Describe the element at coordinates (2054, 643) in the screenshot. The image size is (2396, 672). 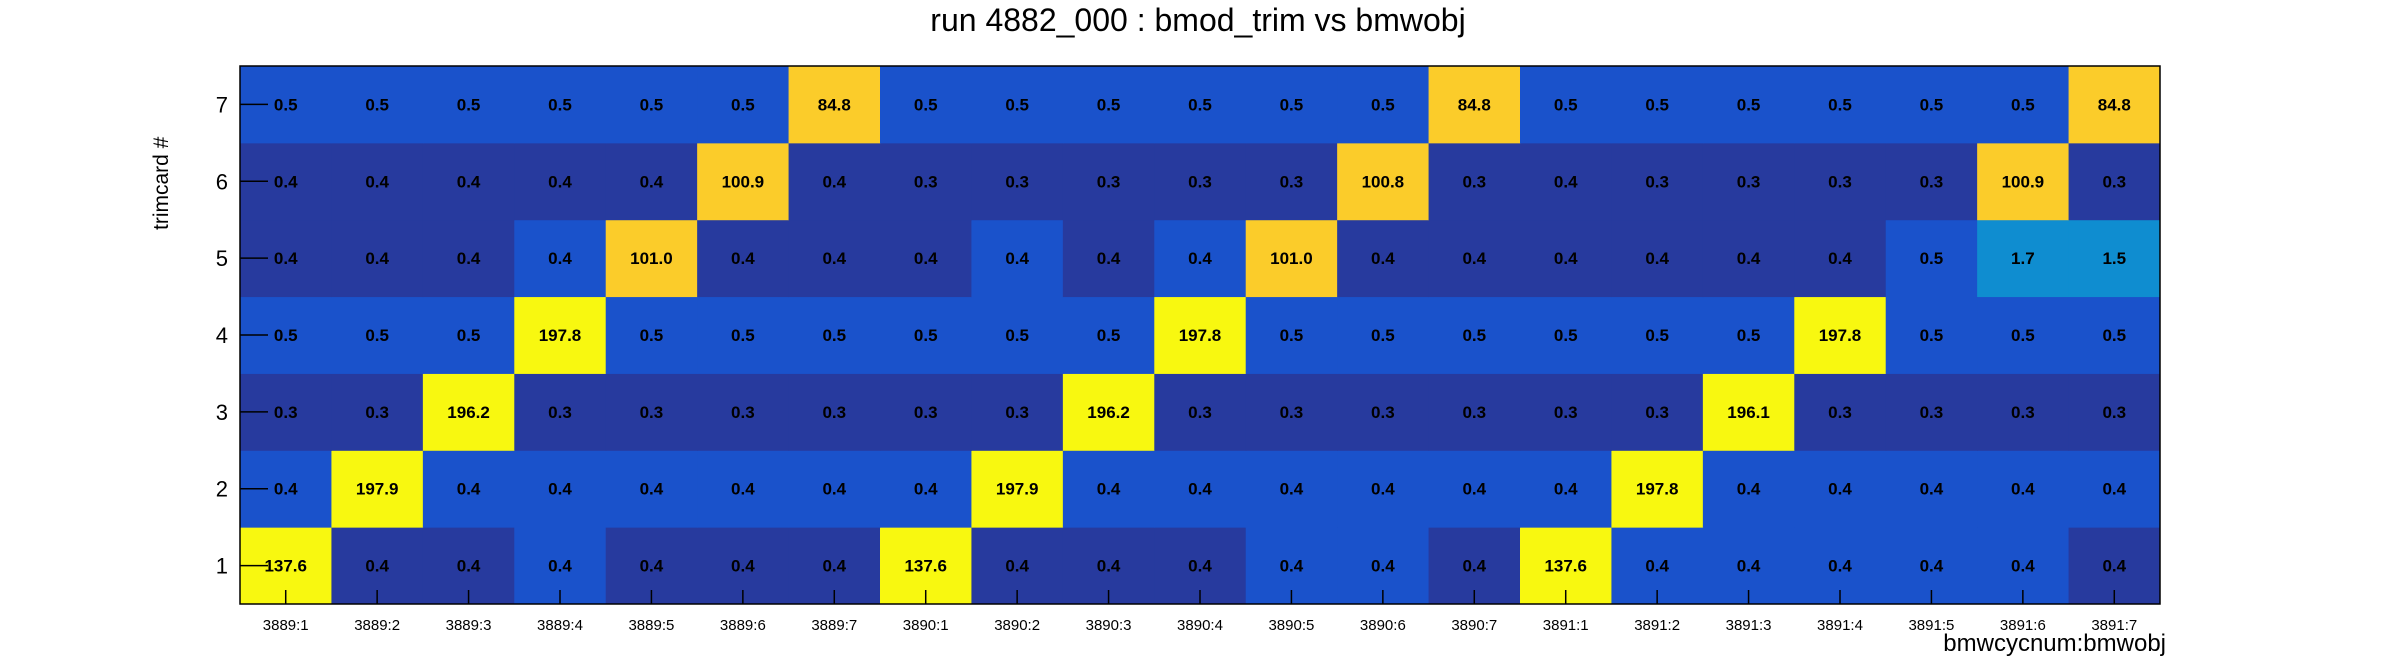
I see `x-axis-label: bmwcycnum:bmwobj` at that location.